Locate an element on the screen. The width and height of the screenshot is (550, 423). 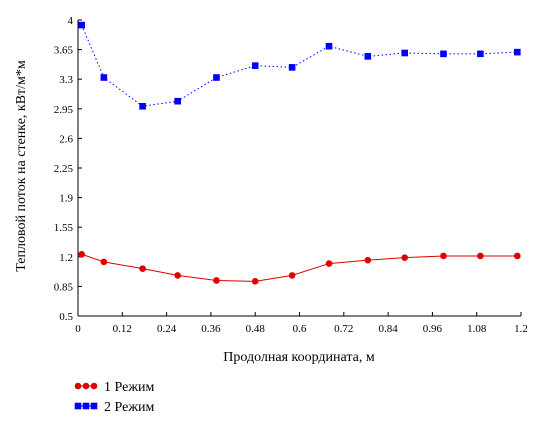
y-tick-label: 2.6 is located at coordinates (66, 139).